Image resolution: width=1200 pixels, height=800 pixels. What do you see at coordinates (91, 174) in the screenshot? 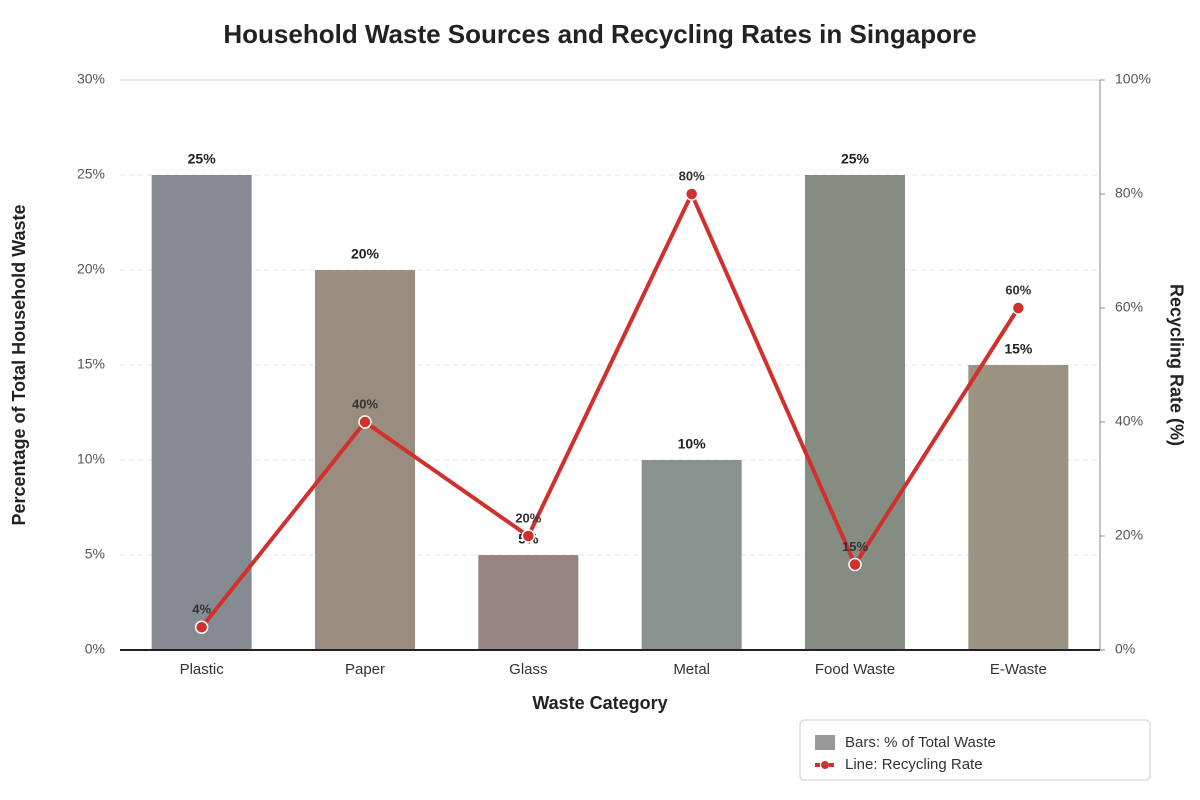
I see `y-tick-label: 25%` at bounding box center [91, 174].